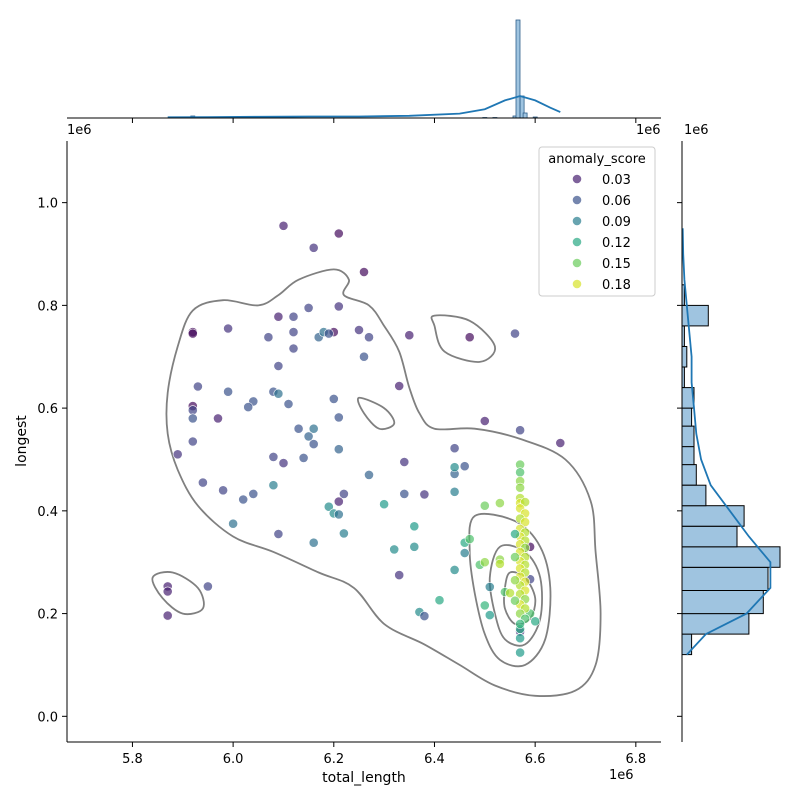 Image resolution: width=800 pixels, height=800 pixels. I want to click on legend-title: anomaly_score, so click(597, 159).